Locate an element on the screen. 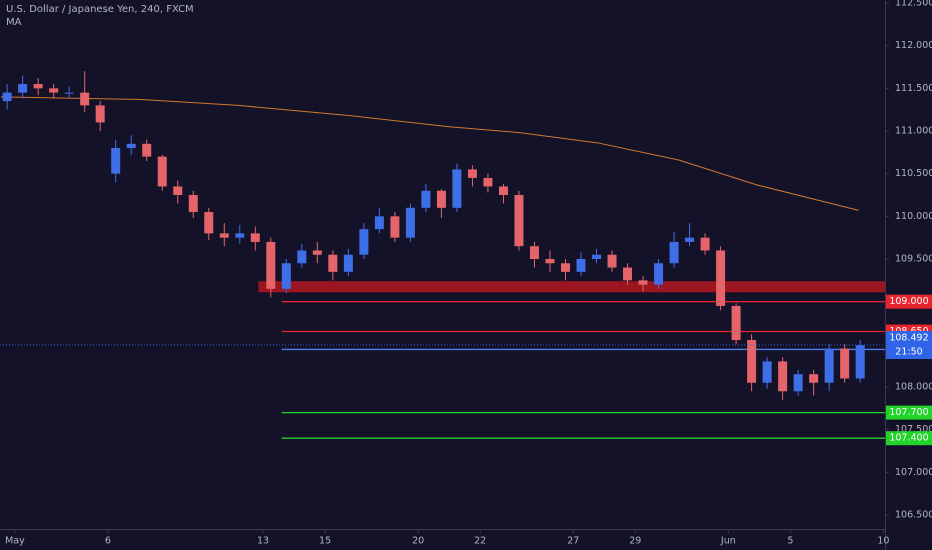  level-tag-label: 107.700 is located at coordinates (908, 412).